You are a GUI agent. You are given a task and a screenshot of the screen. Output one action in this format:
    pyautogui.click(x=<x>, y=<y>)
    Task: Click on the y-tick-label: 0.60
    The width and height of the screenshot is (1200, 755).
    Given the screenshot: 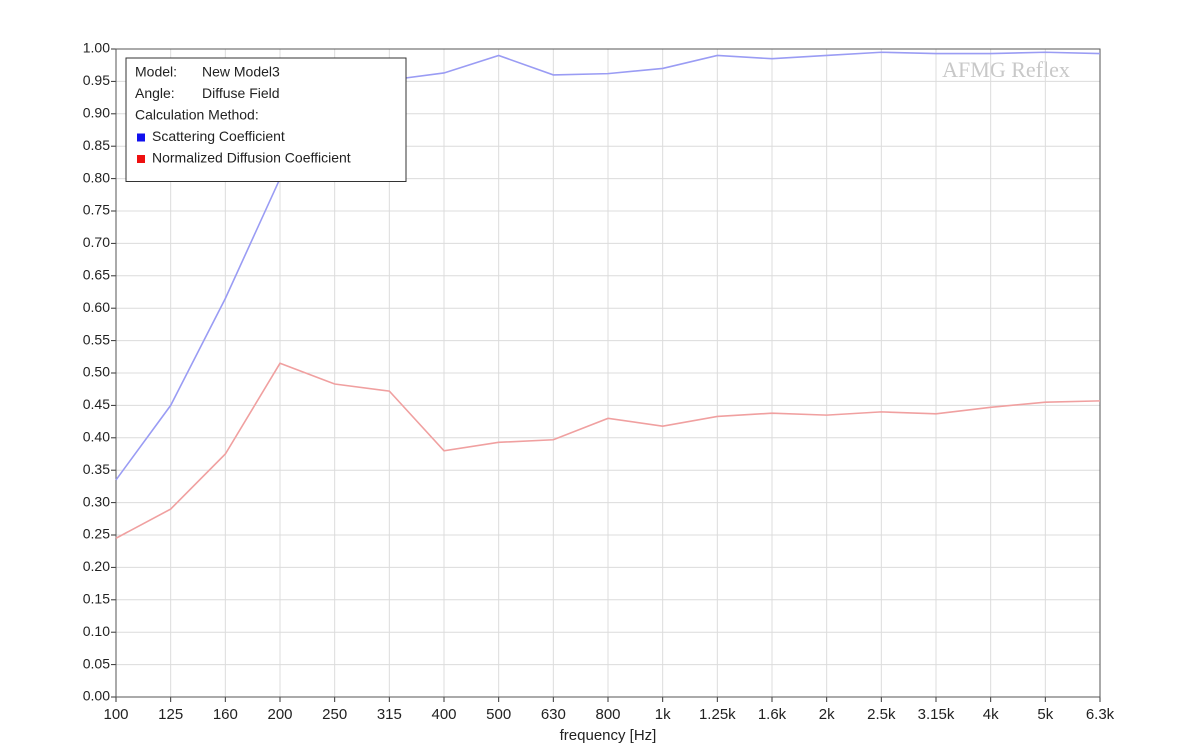 What is the action you would take?
    pyautogui.click(x=96, y=307)
    